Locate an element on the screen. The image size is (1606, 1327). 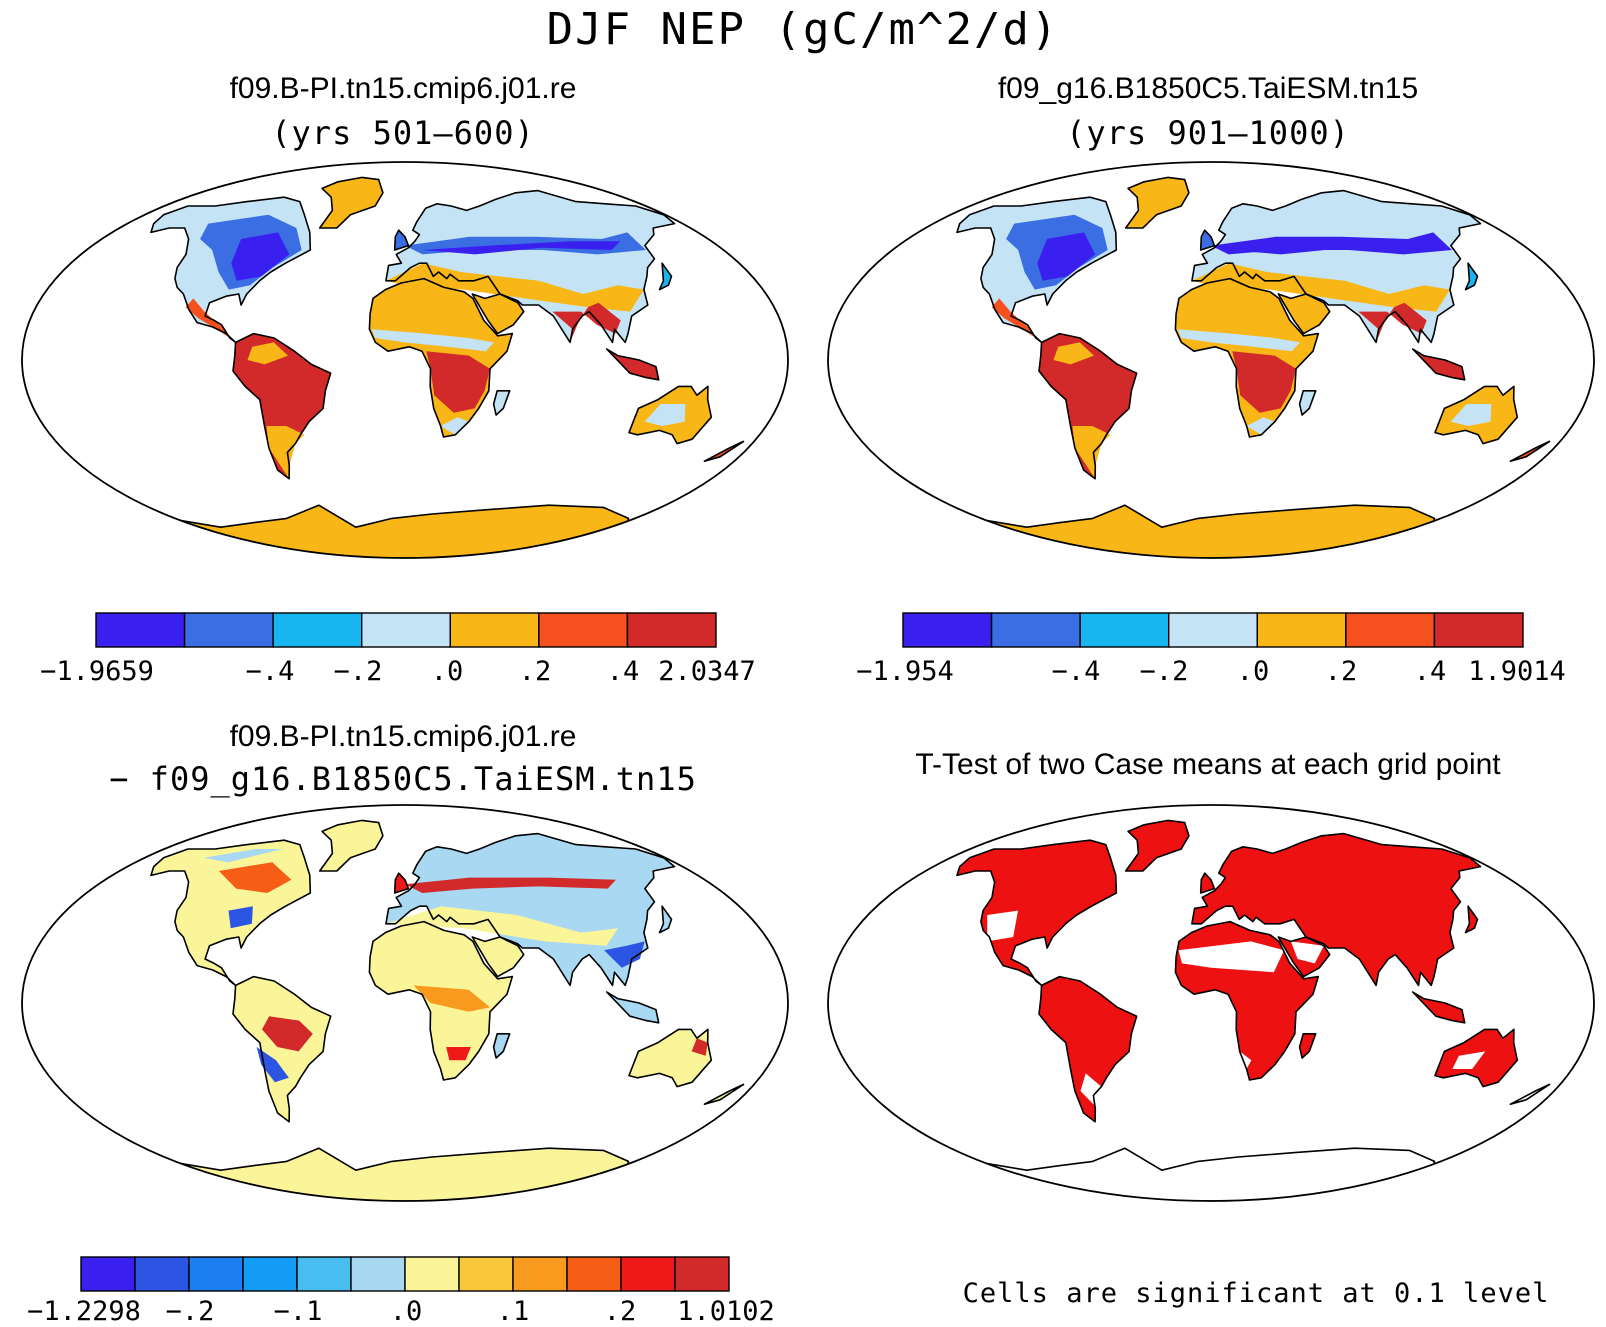
south-asia is located at coordinates (1392, 322).